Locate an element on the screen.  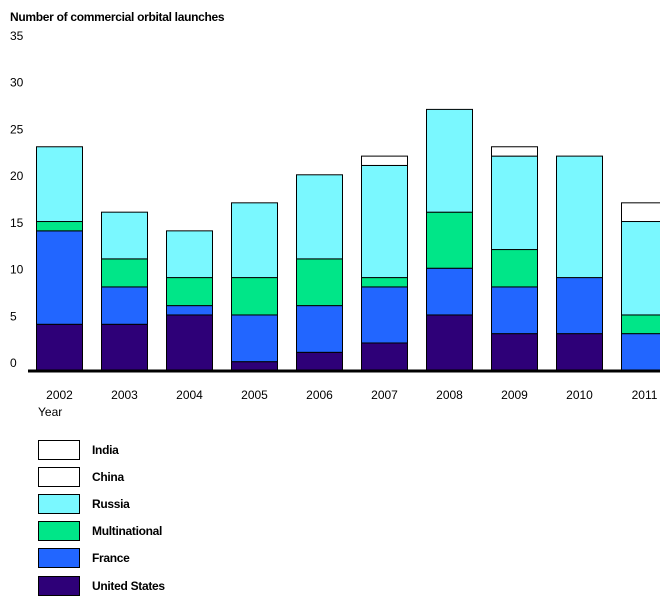
bar-segment-russia-2005 is located at coordinates (255, 240).